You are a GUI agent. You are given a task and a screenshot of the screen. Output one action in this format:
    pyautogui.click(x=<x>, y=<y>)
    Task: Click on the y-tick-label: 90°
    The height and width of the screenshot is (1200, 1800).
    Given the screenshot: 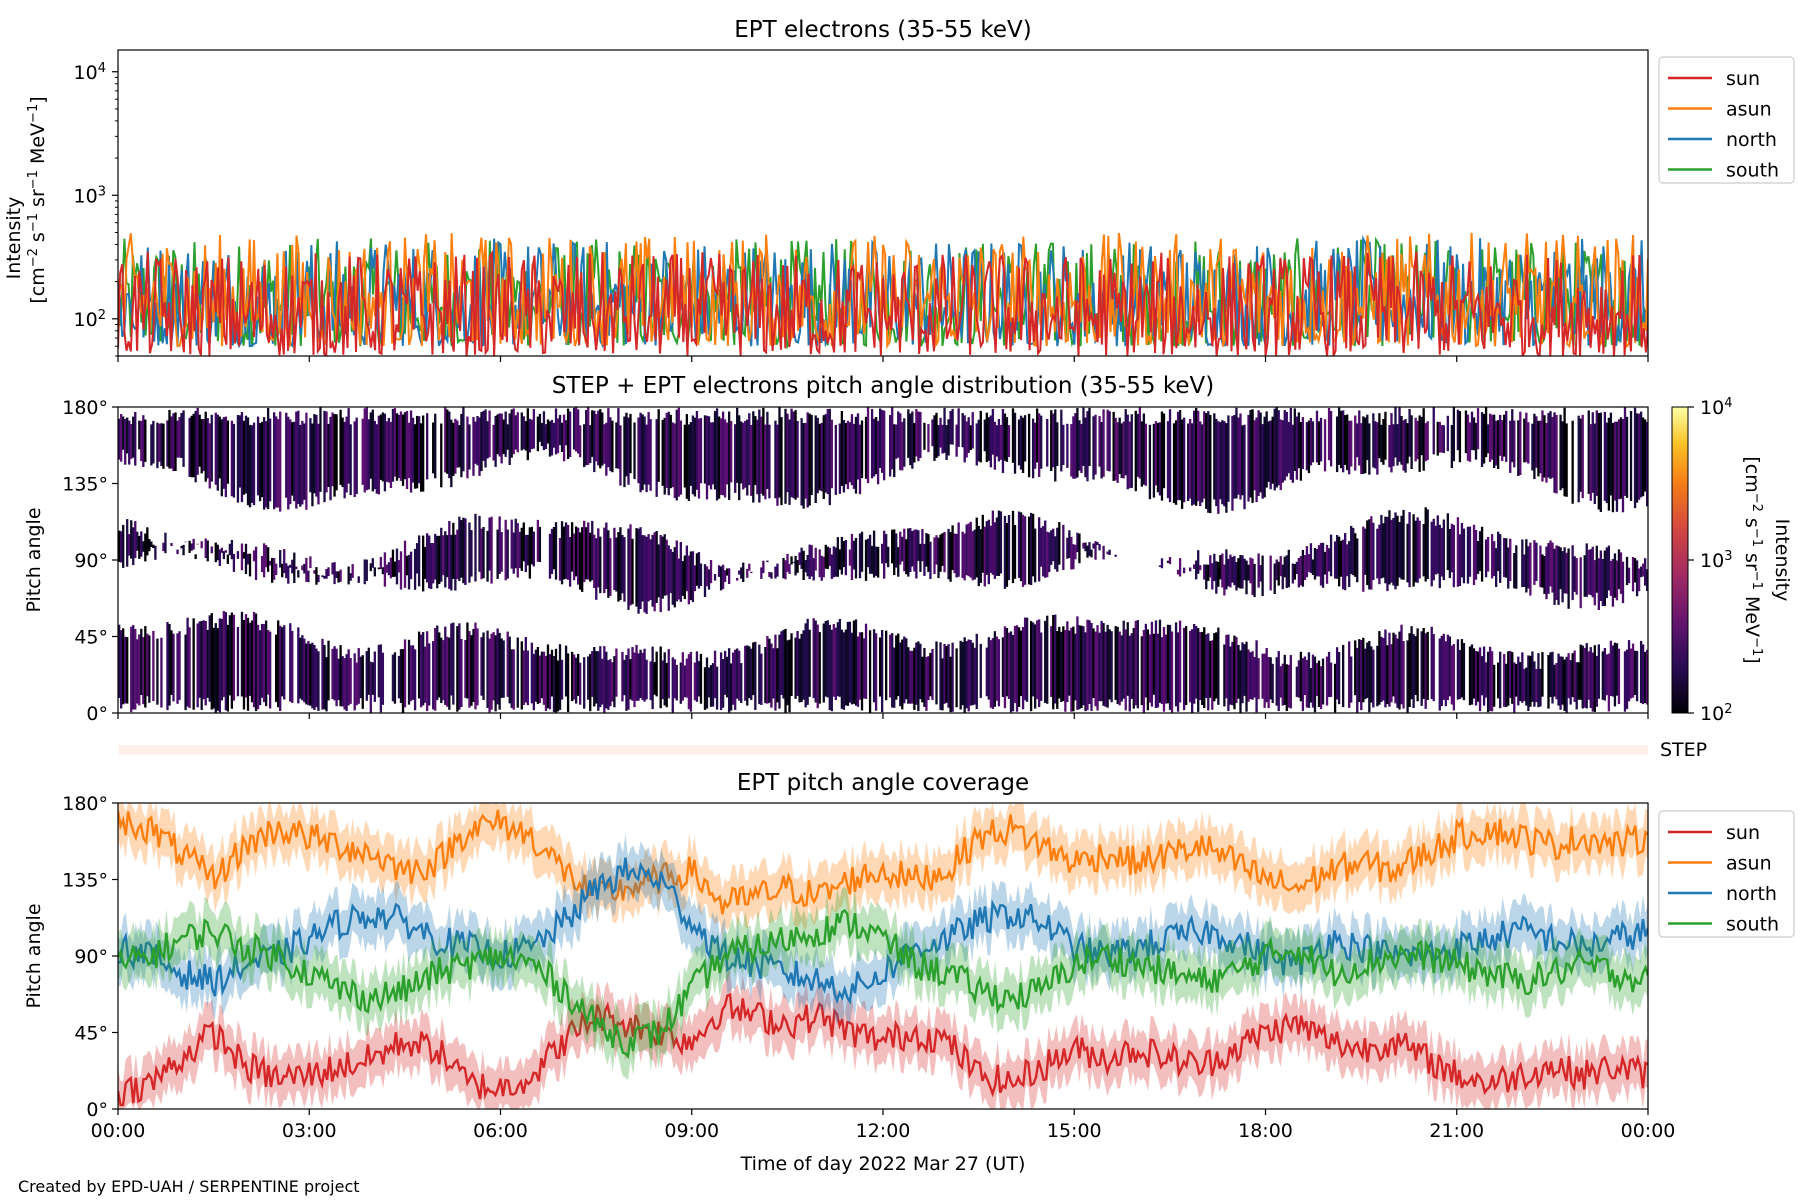 What is the action you would take?
    pyautogui.click(x=91, y=561)
    